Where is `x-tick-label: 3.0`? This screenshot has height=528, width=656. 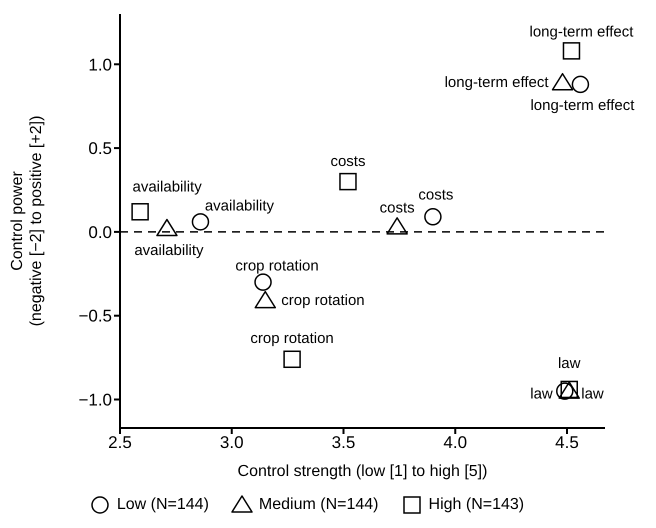
x-tick-label: 3.0 is located at coordinates (232, 442).